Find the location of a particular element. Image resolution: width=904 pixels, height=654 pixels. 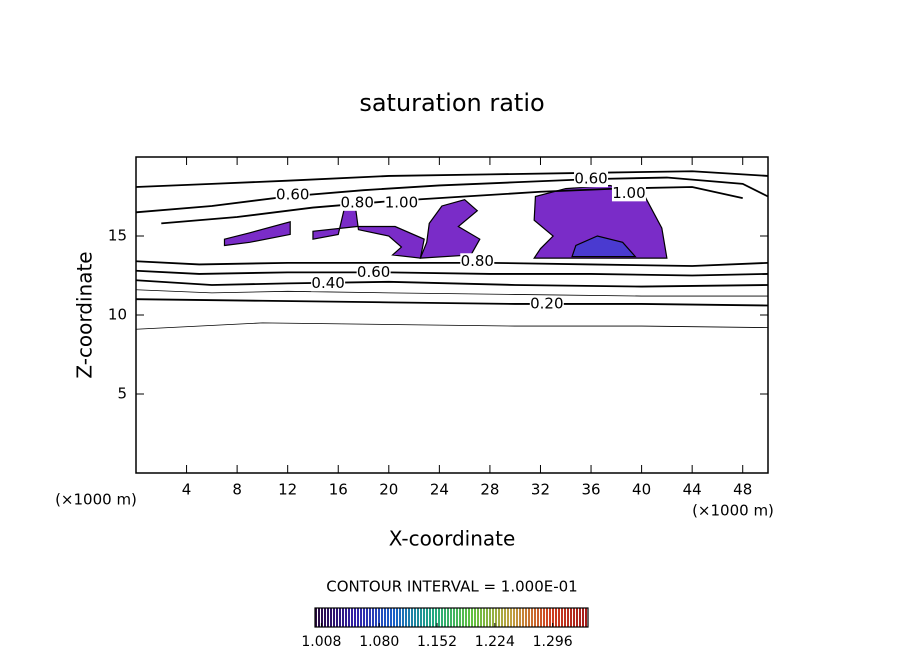

colorbar-tick-label: 1.008 is located at coordinates (321, 642).